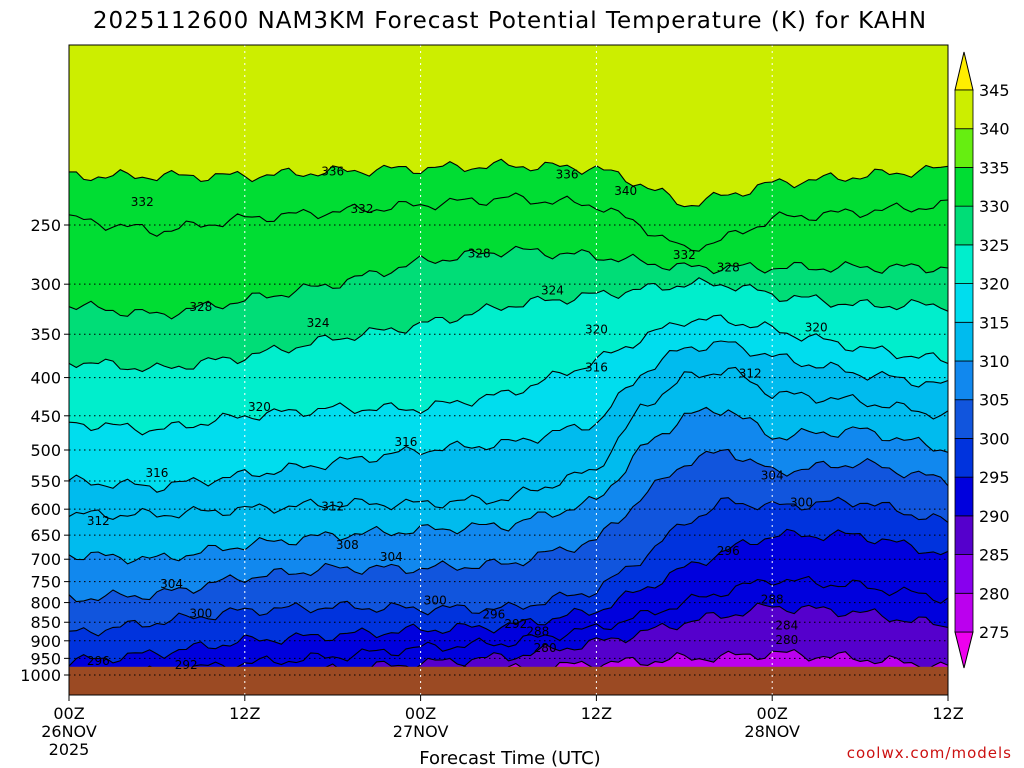 The height and width of the screenshot is (768, 1024). I want to click on colorbar-label: 335, so click(994, 167).